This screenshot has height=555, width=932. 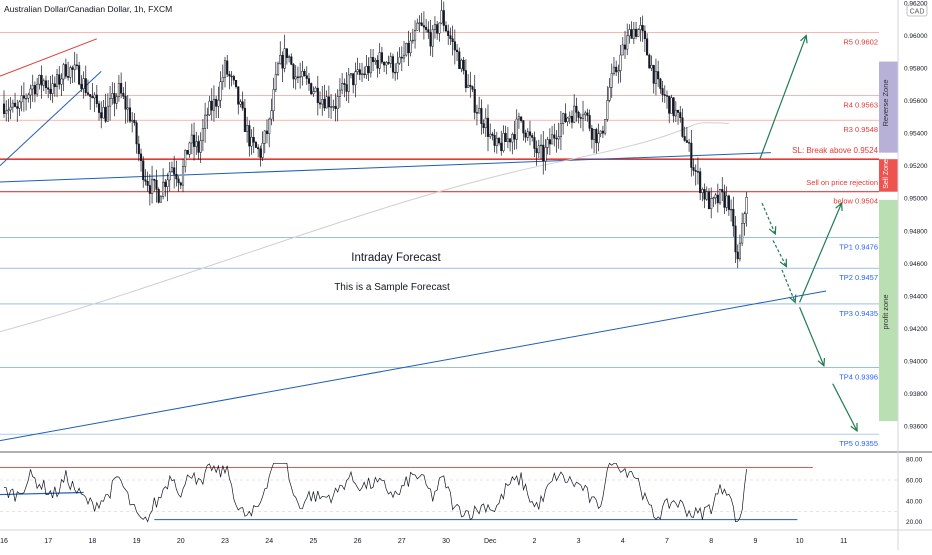 What do you see at coordinates (385, 167) in the screenshot?
I see `trendline-support-upper` at bounding box center [385, 167].